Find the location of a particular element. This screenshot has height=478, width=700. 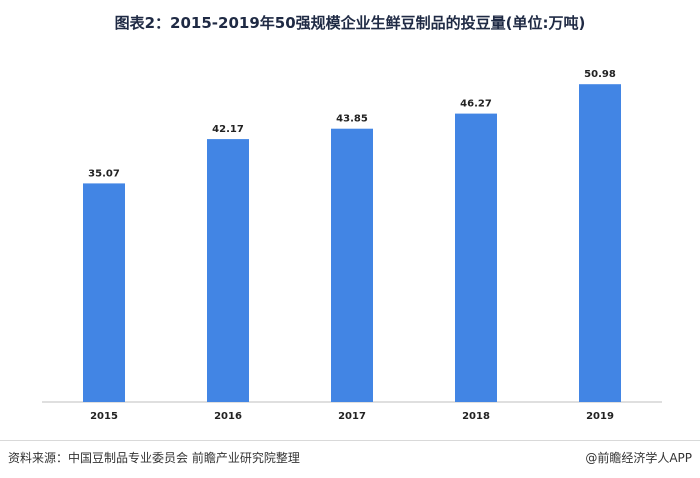

value-label-2015: 35.07 is located at coordinates (104, 173).